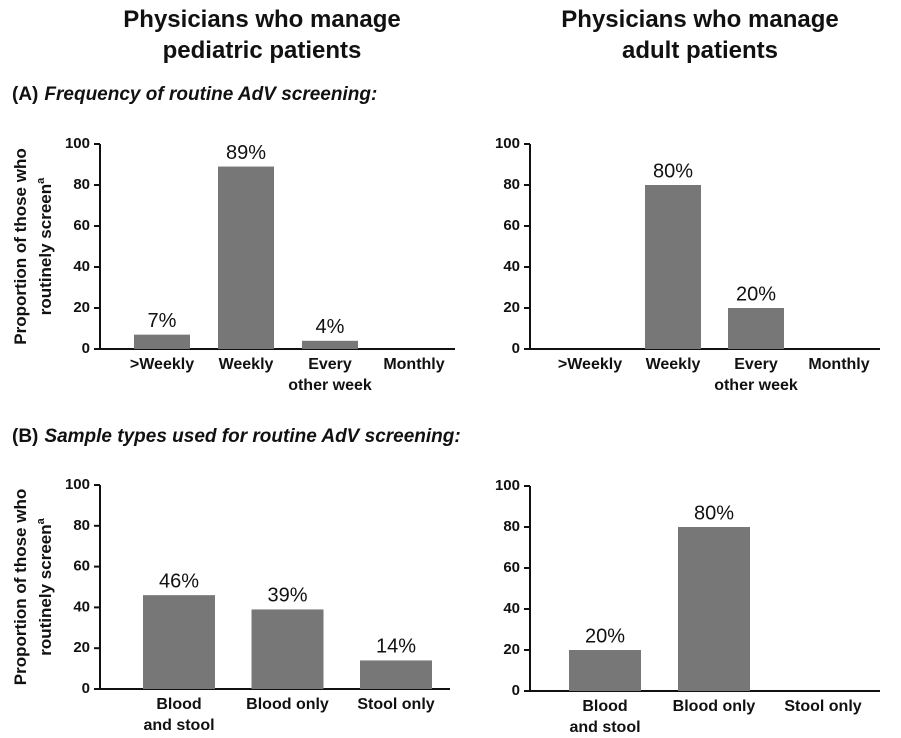 This screenshot has width=901, height=738. I want to click on data-label: 4%, so click(330, 327).